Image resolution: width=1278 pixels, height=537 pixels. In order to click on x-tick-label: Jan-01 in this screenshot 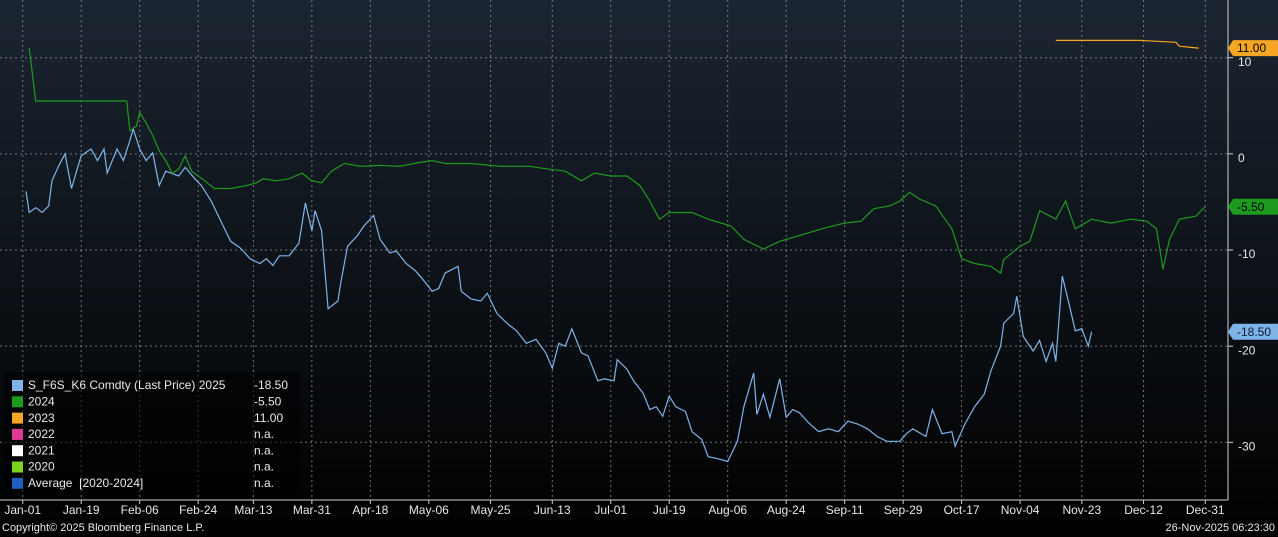, I will do `click(22, 510)`.